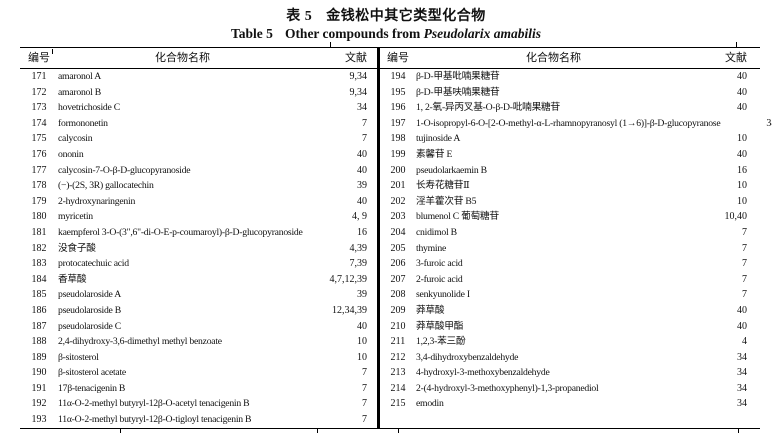 Image resolution: width=772 pixels, height=437 pixels. What do you see at coordinates (398, 186) in the screenshot?
I see `row-number: 201` at bounding box center [398, 186].